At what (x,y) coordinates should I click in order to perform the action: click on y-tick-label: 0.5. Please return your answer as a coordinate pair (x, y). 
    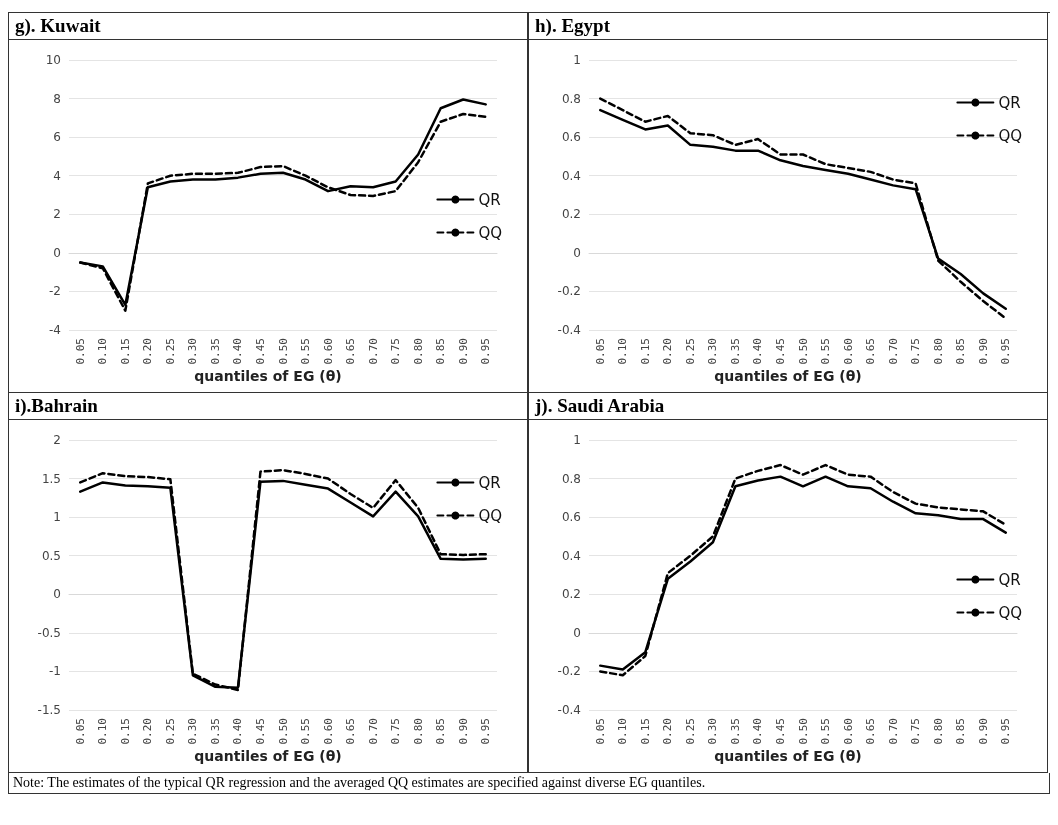
    Looking at the image, I should click on (51, 555).